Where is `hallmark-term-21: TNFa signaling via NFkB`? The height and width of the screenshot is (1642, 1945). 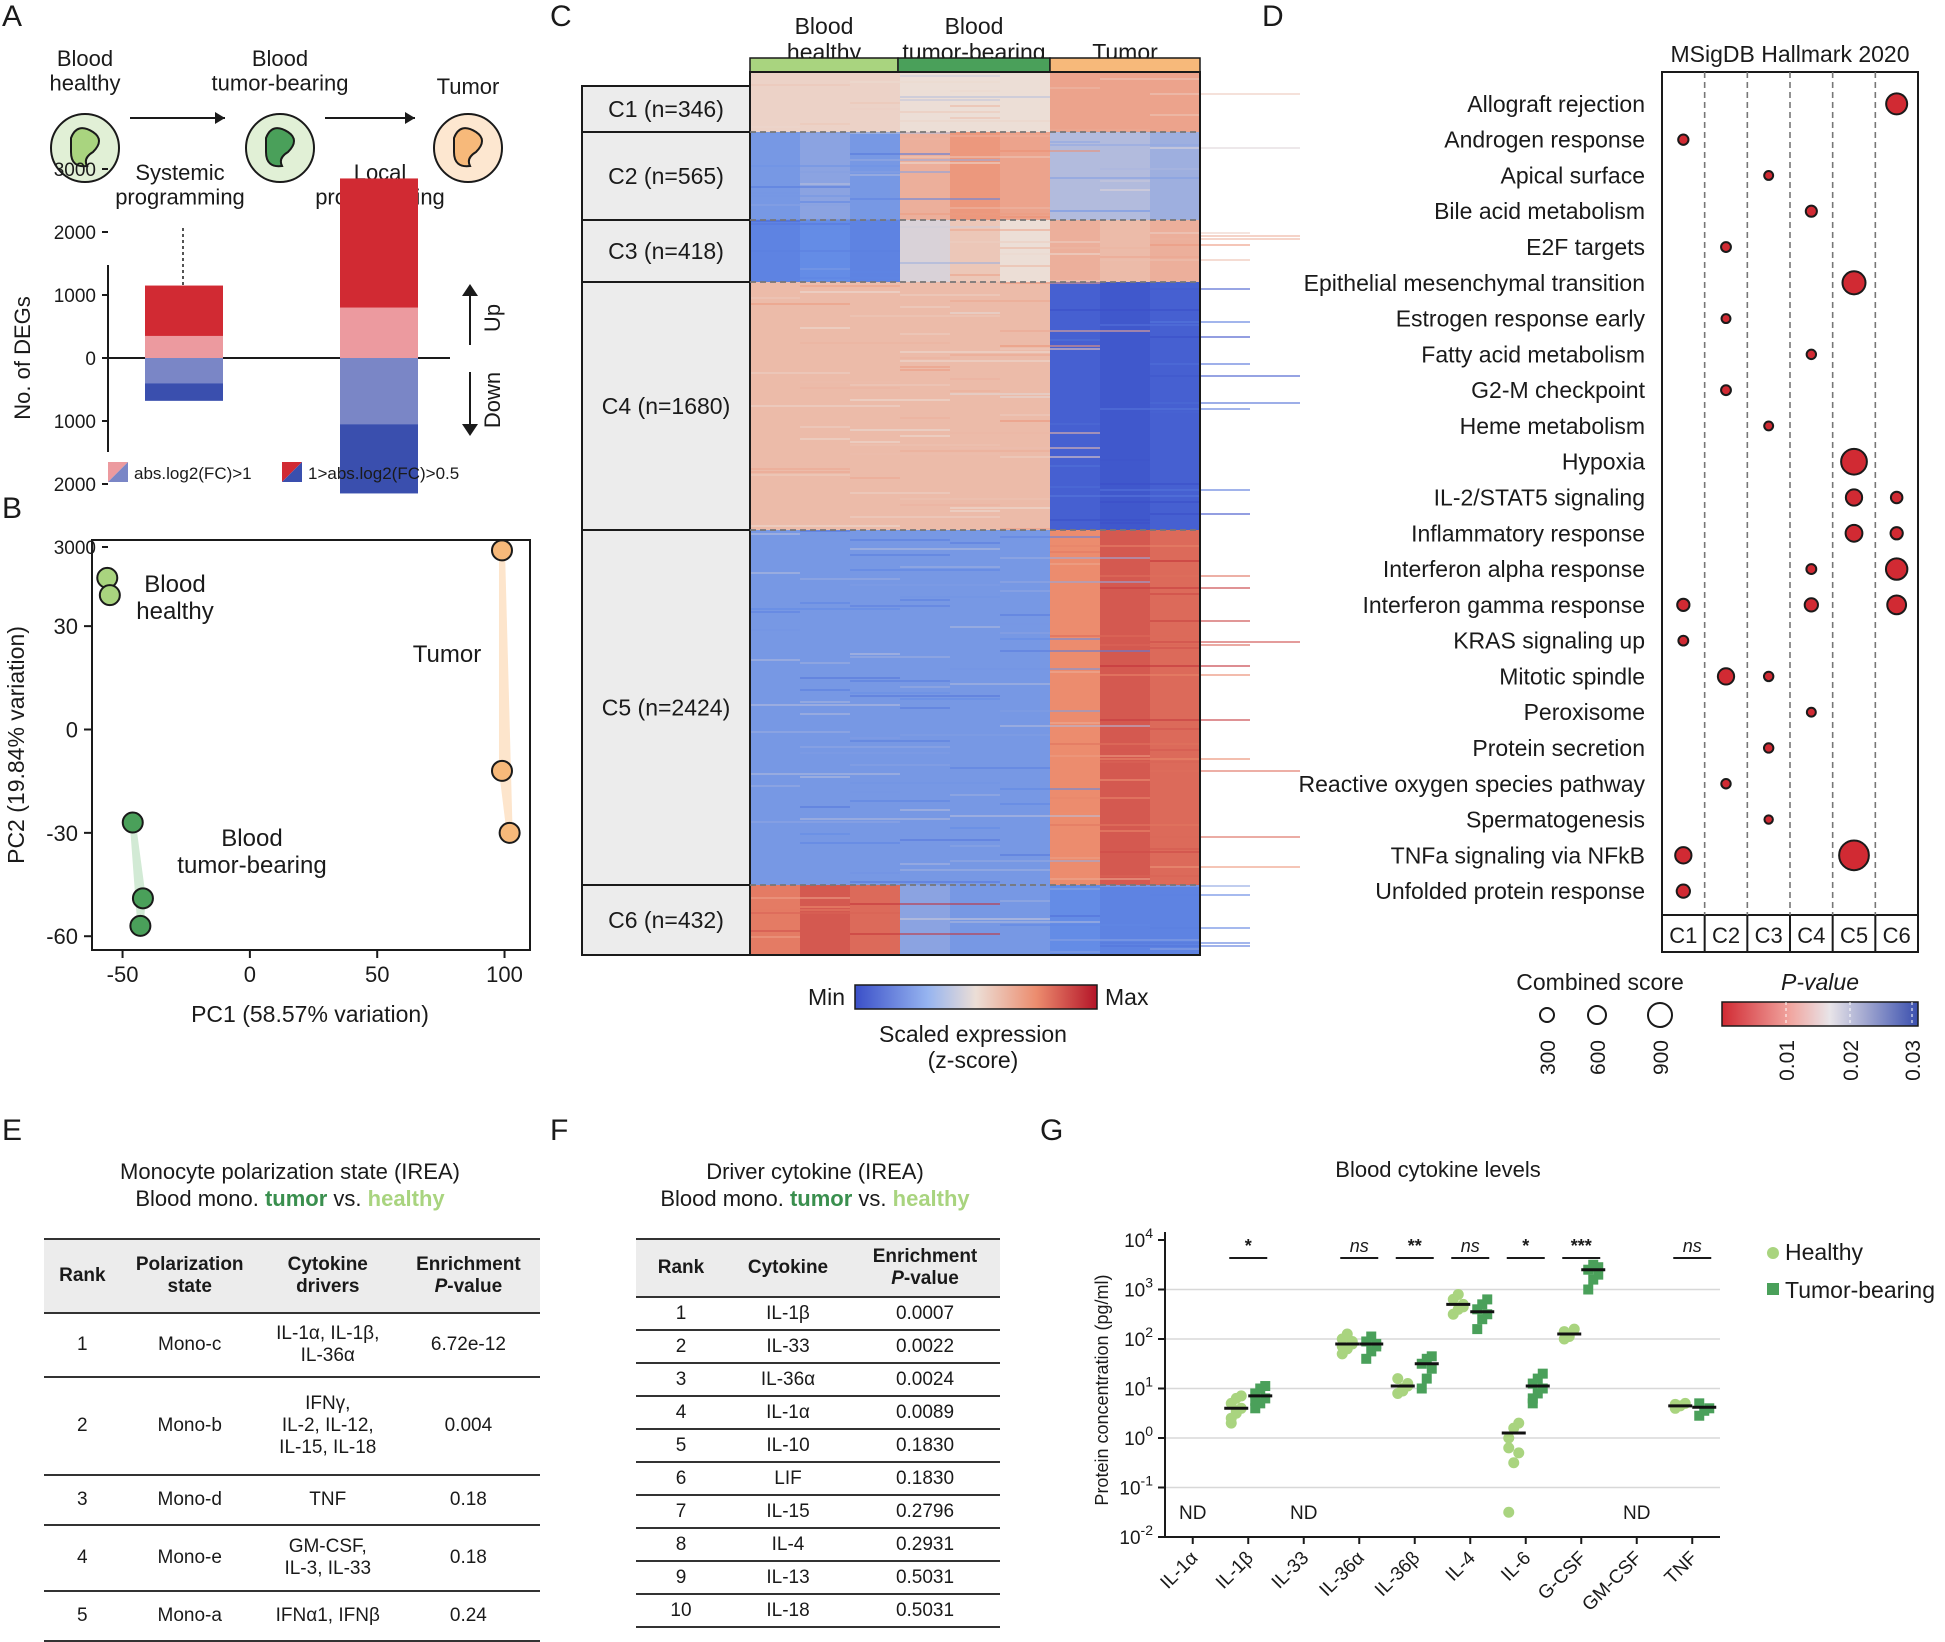 hallmark-term-21: TNFa signaling via NFkB is located at coordinates (1518, 855).